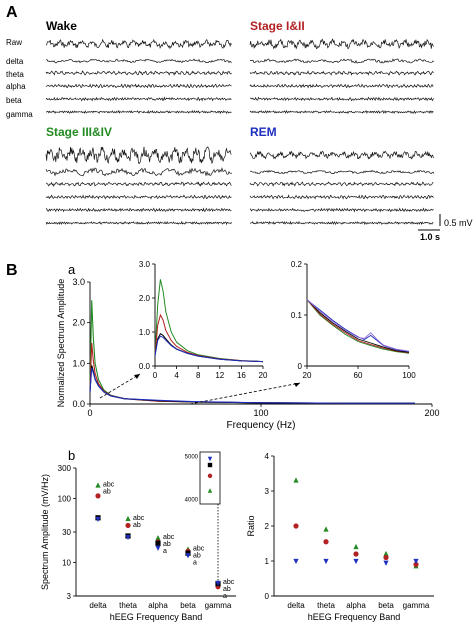  What do you see at coordinates (12, 270) in the screenshot?
I see `panel-b-label: B` at bounding box center [12, 270].